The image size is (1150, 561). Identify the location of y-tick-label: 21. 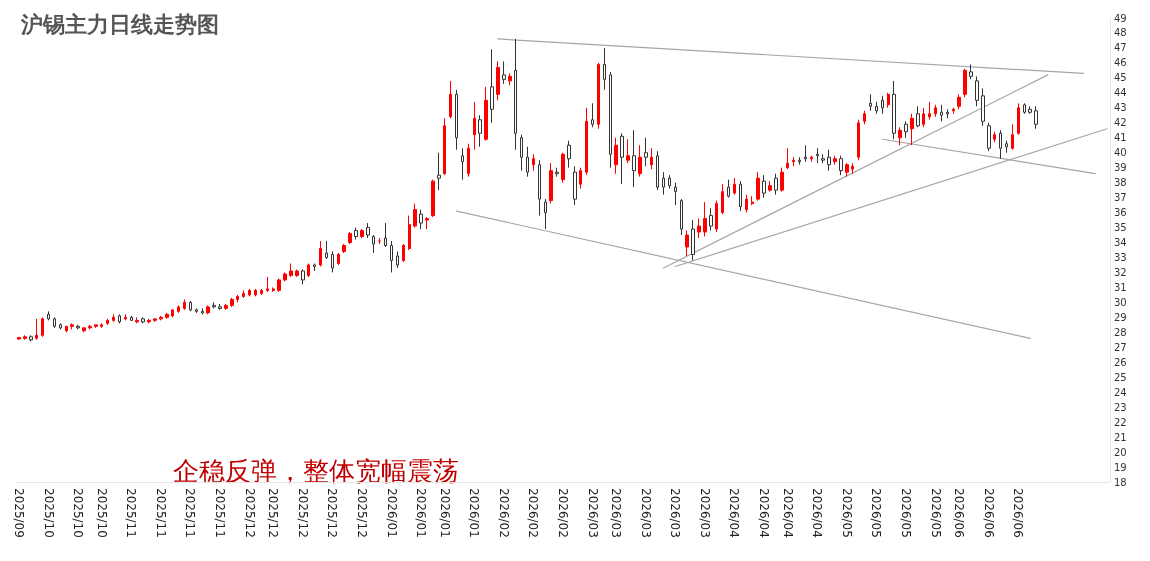
(1120, 437).